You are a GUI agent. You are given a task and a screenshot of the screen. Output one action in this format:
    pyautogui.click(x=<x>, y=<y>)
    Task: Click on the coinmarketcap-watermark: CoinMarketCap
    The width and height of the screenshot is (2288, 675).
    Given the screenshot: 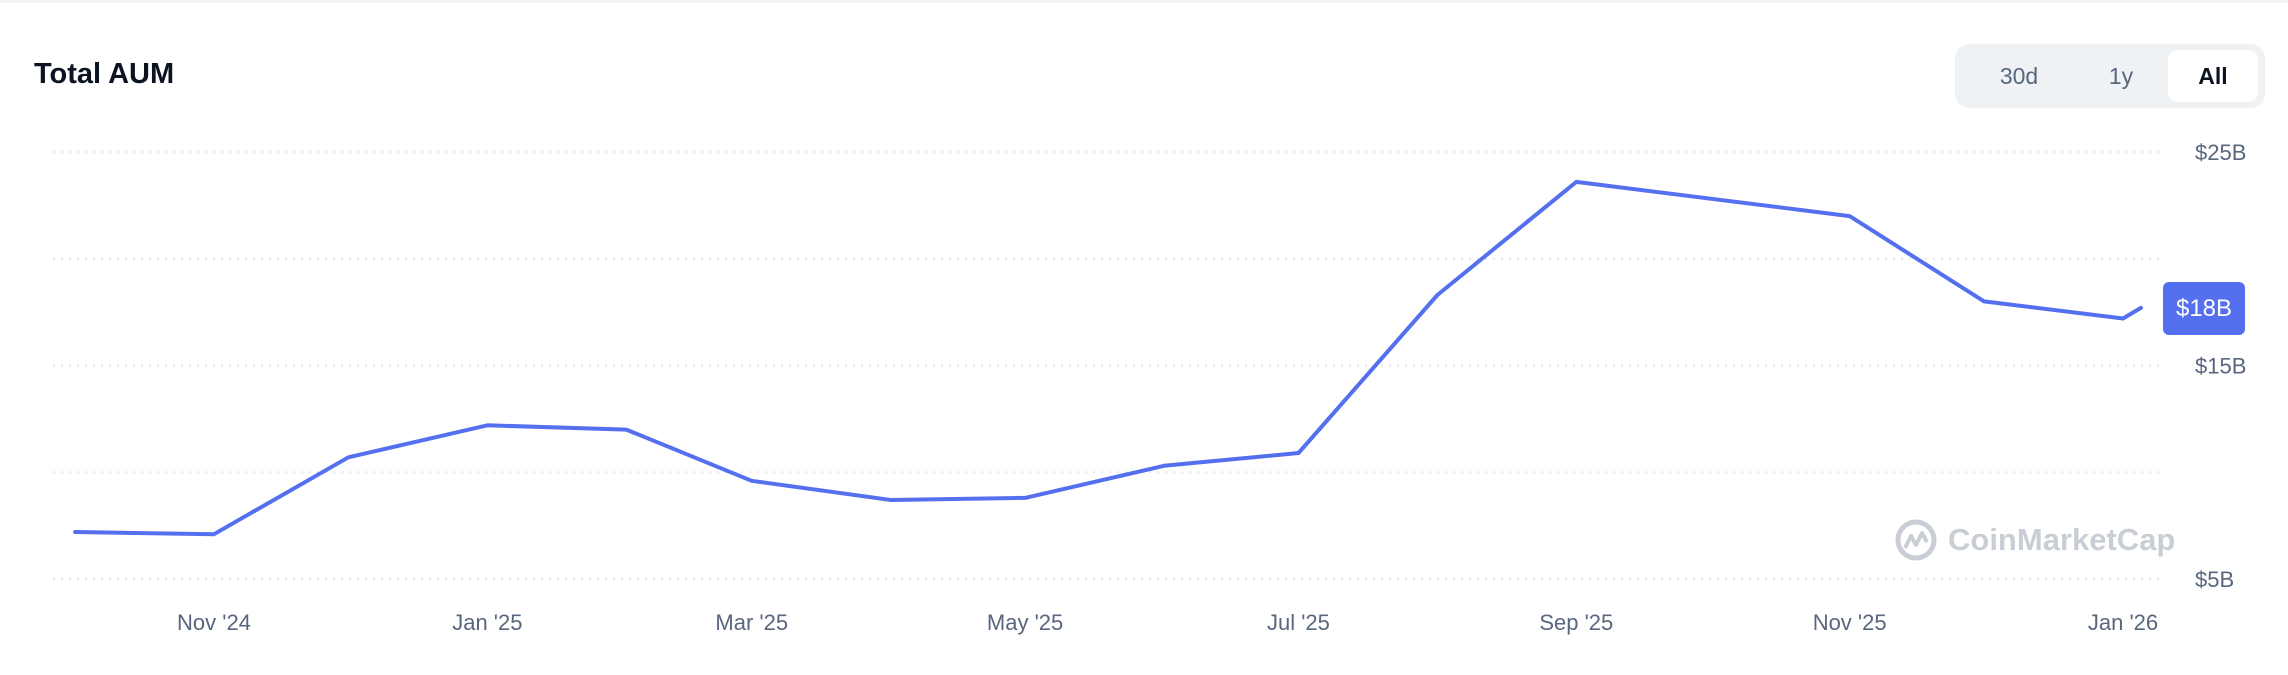 What is the action you would take?
    pyautogui.click(x=2034, y=540)
    